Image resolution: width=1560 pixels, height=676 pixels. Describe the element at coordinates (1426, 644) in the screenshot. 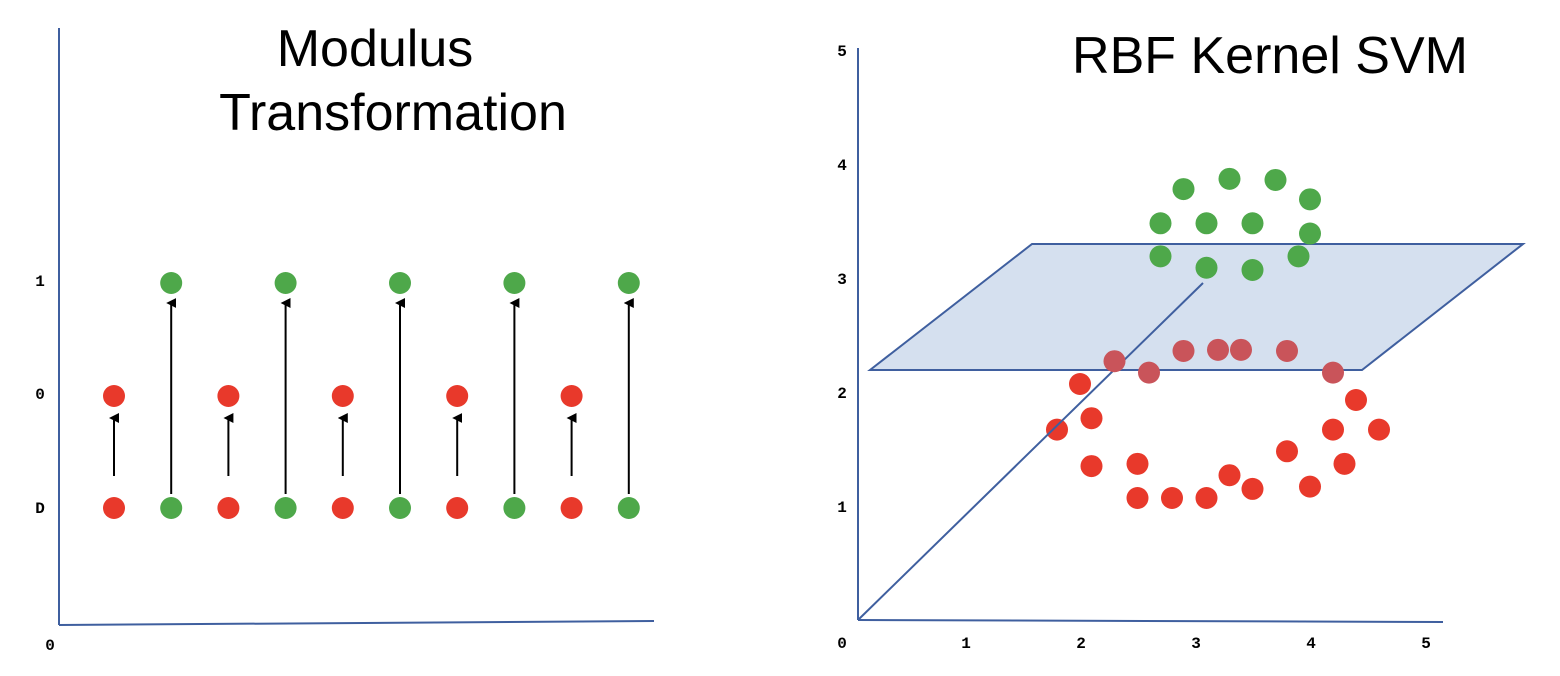

I see `right-x-tick: 5` at that location.